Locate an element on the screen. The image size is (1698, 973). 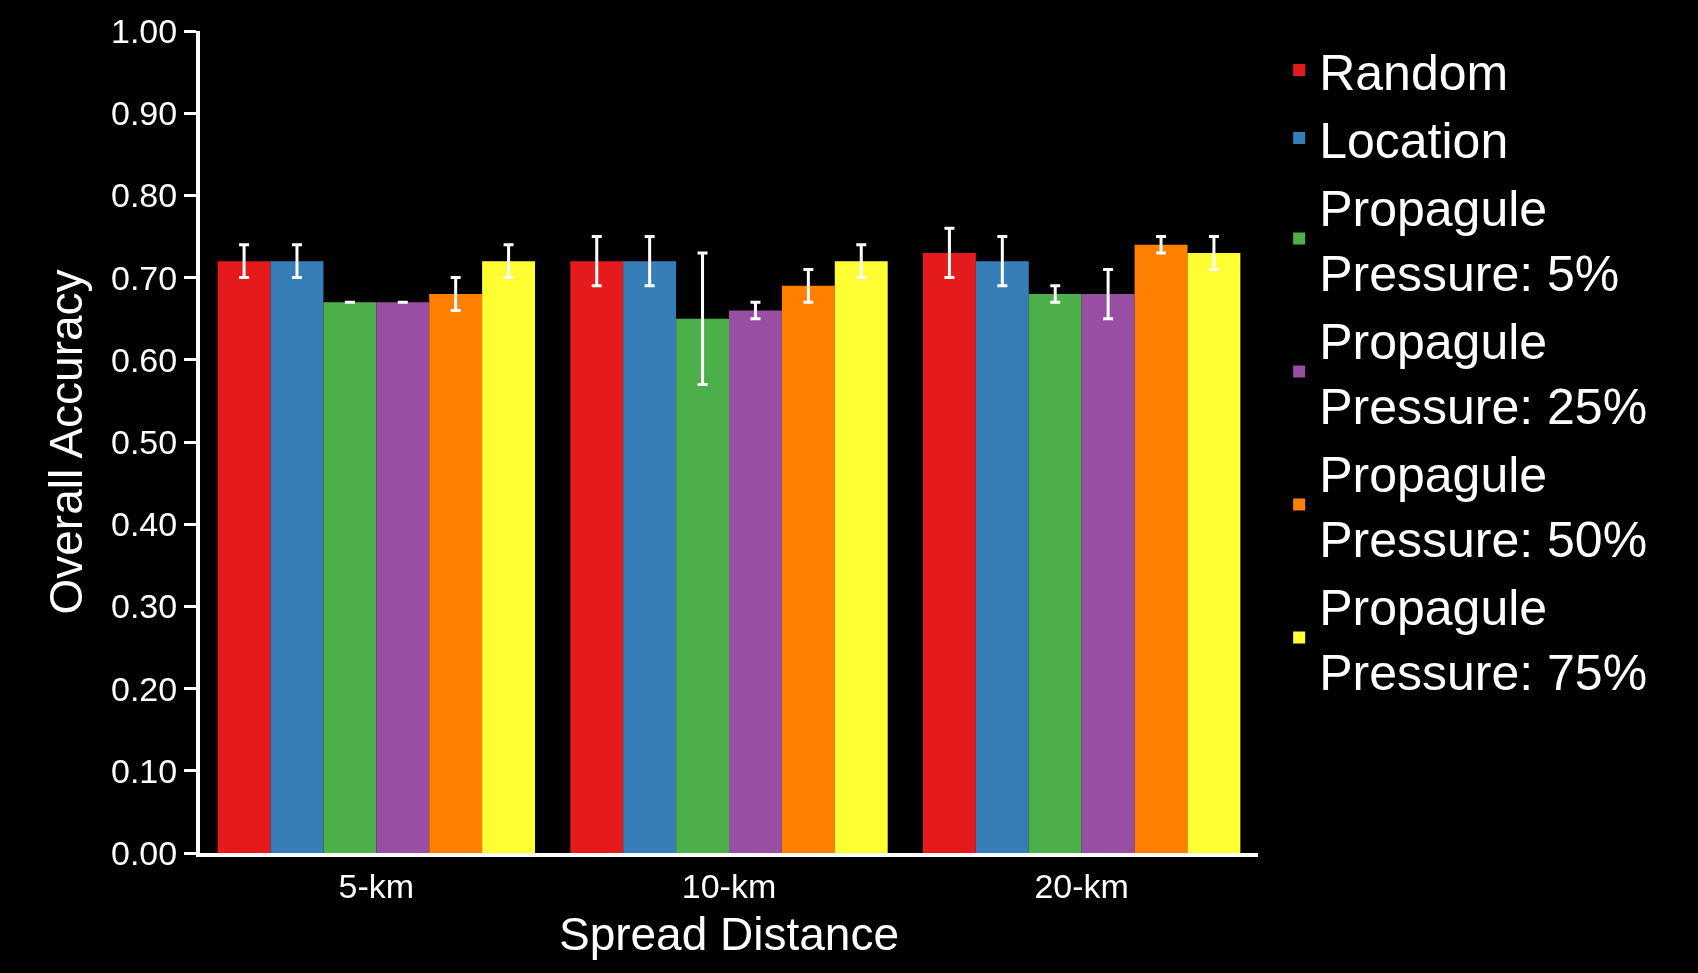
y-tick-label: 0.40 is located at coordinates (144, 524).